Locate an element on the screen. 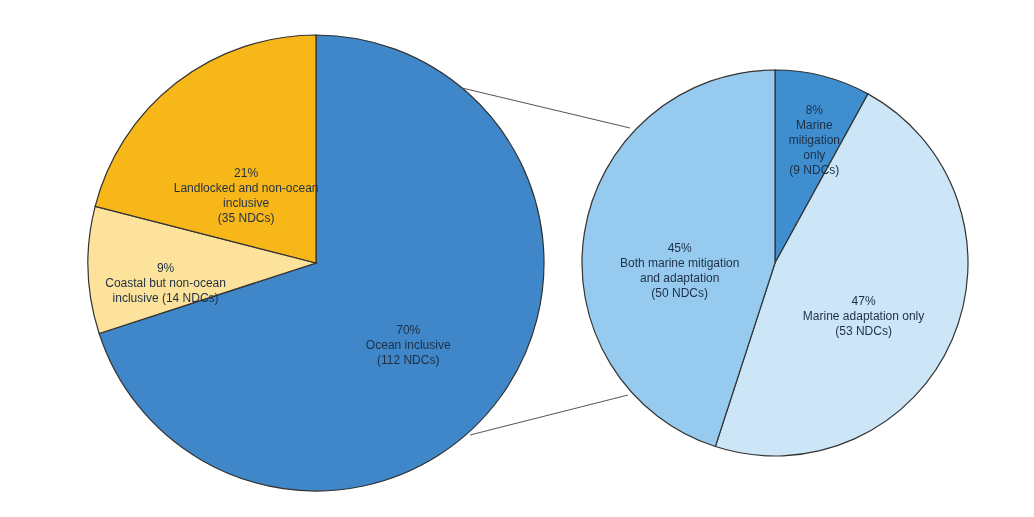  slice-label: Ocean inclusive (112 NDCs) is located at coordinates (408, 353).